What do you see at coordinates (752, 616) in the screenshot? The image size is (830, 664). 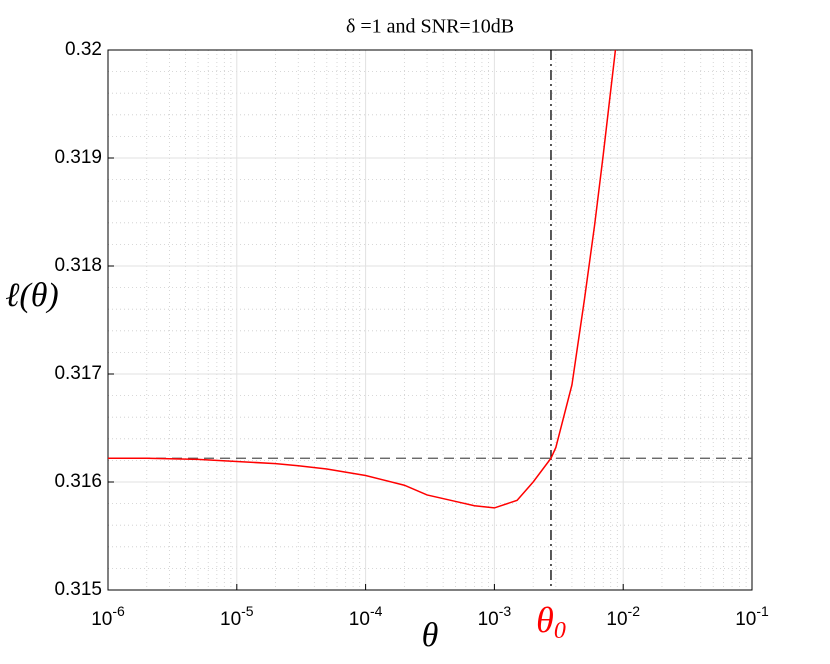 I see `x-tick-label: 10⁻¹` at bounding box center [752, 616].